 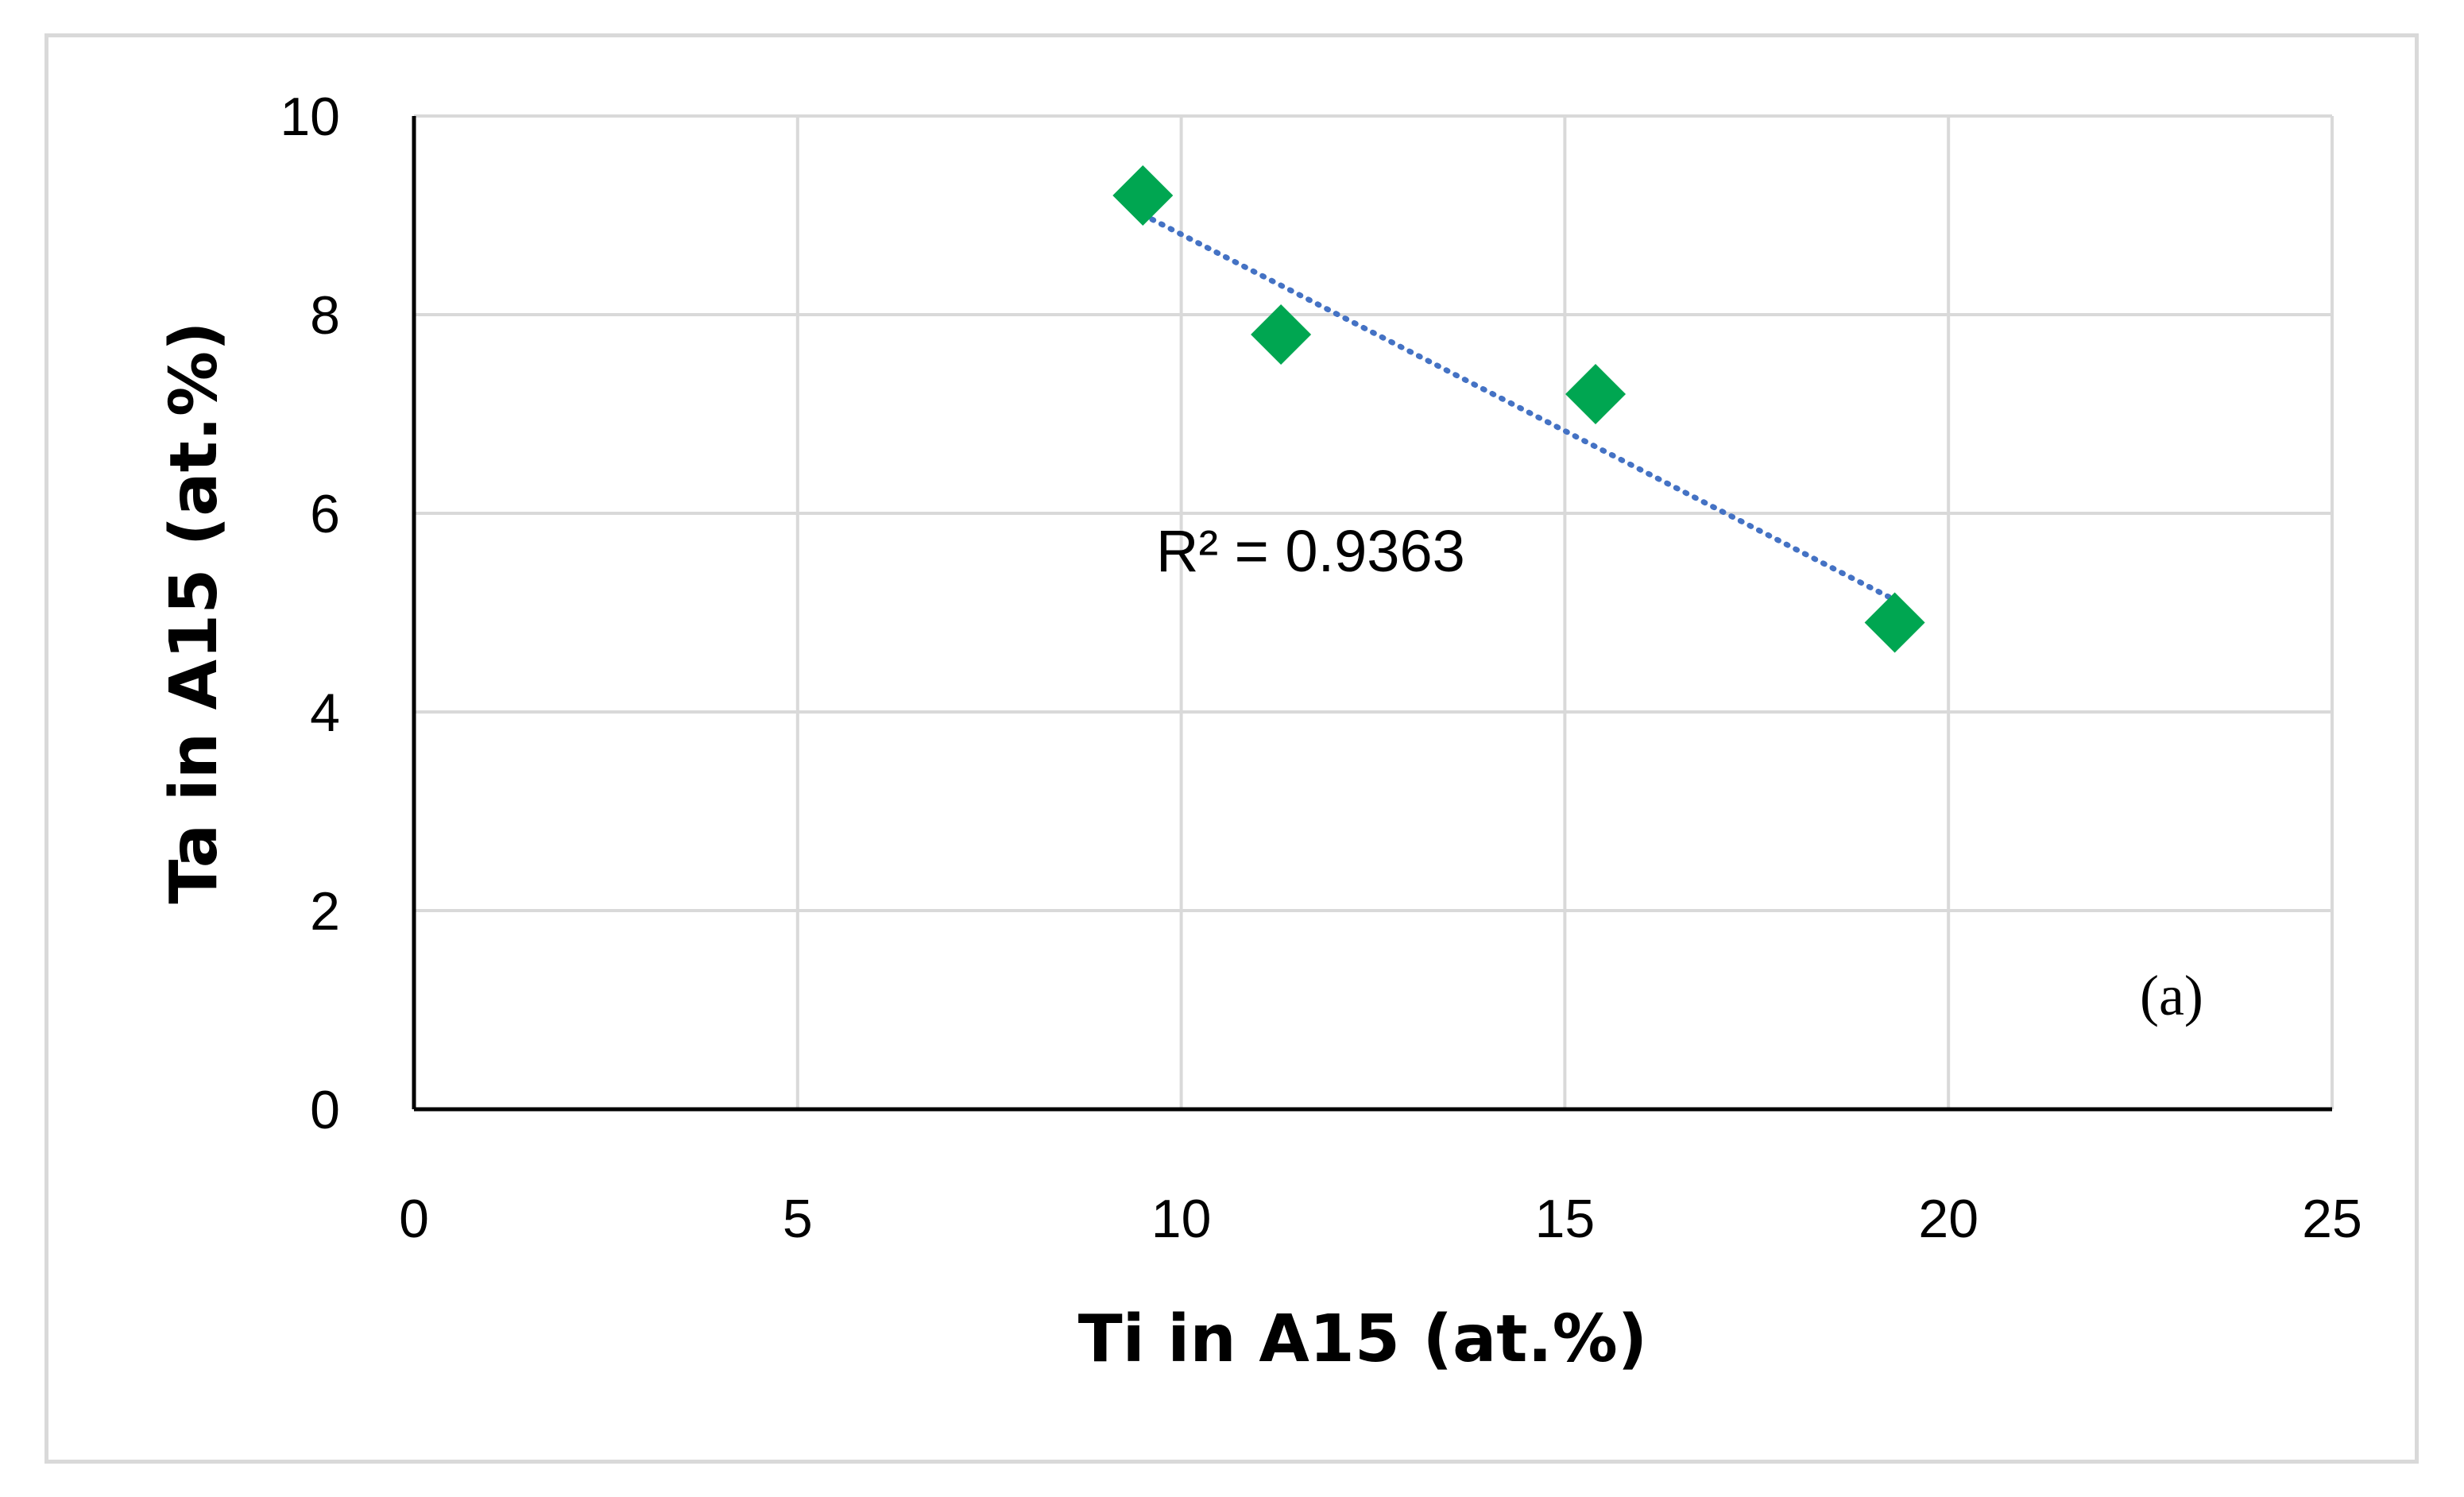 What do you see at coordinates (798, 1219) in the screenshot?
I see `x-tick-label: 5` at bounding box center [798, 1219].